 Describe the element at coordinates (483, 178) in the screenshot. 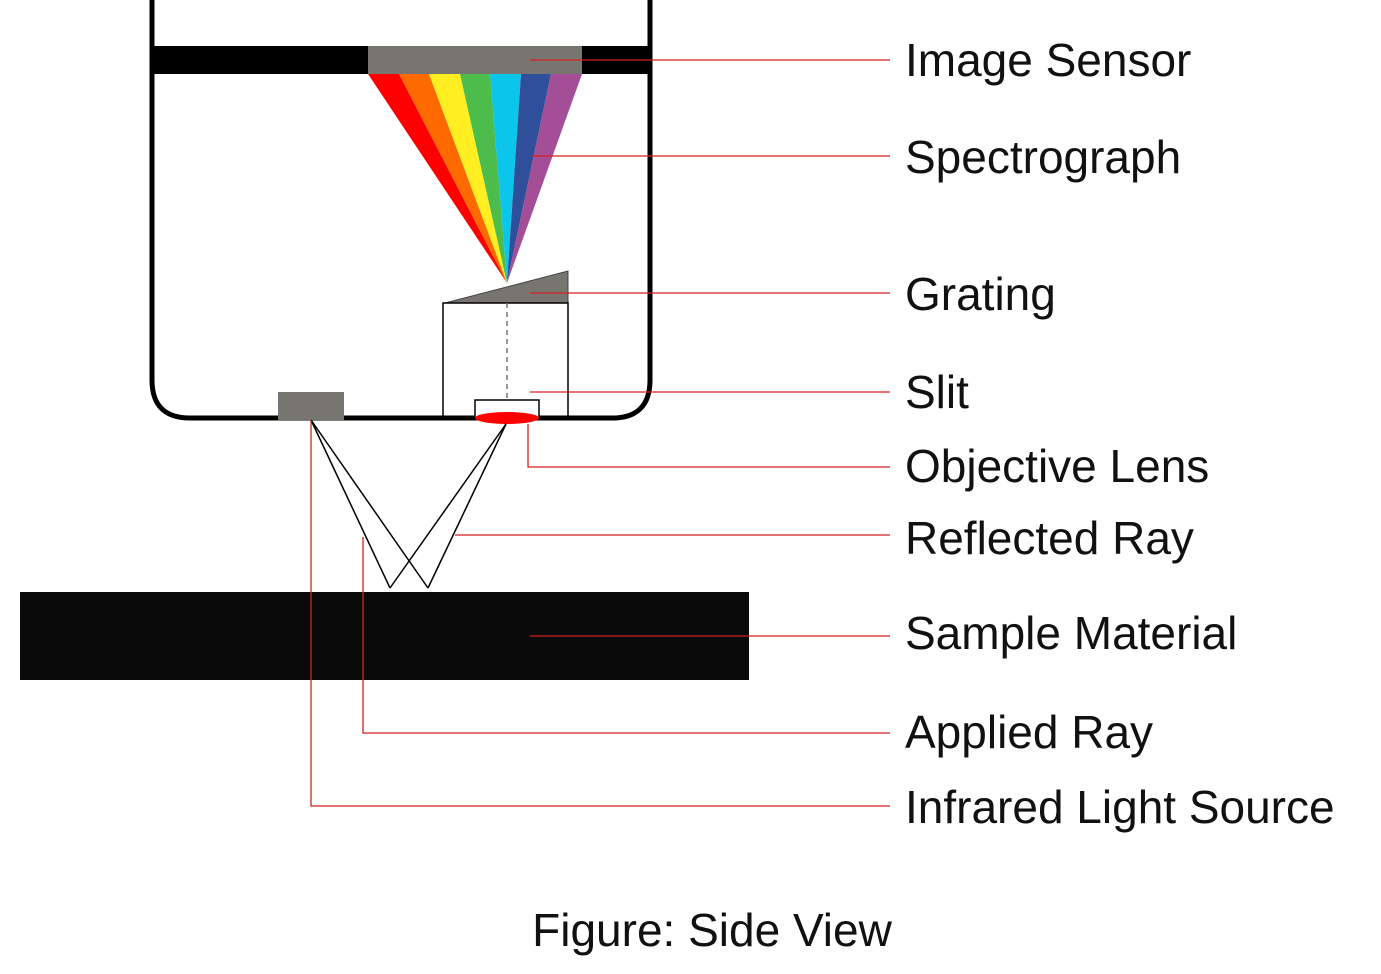

I see `spectrum-band-green` at that location.